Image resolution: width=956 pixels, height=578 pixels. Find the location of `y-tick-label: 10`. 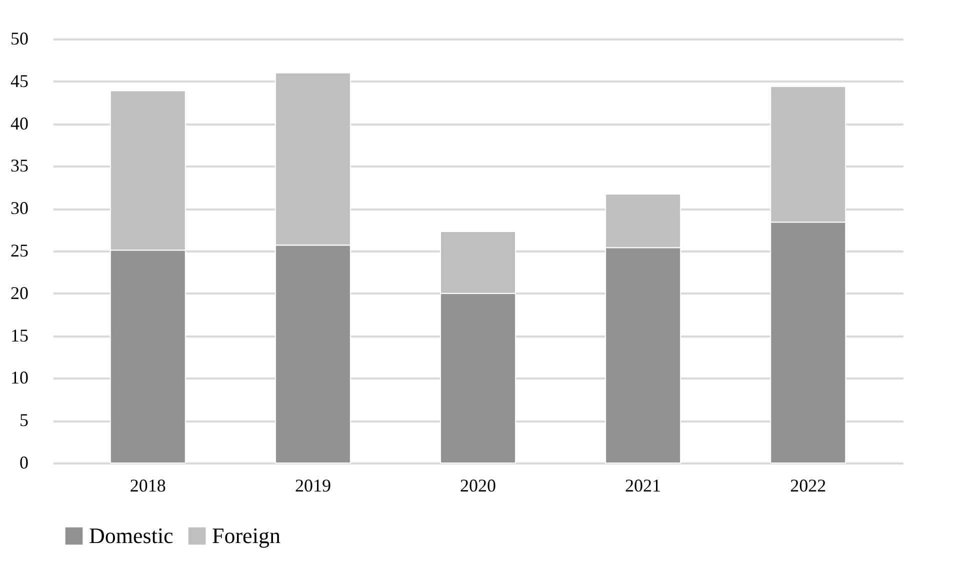

y-tick-label: 10 is located at coordinates (19, 378).